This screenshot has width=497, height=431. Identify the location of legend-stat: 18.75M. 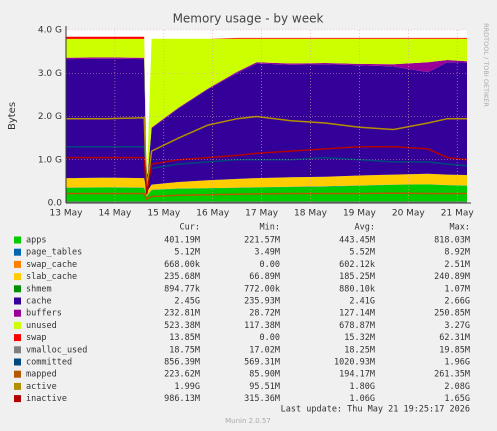
(184, 350).